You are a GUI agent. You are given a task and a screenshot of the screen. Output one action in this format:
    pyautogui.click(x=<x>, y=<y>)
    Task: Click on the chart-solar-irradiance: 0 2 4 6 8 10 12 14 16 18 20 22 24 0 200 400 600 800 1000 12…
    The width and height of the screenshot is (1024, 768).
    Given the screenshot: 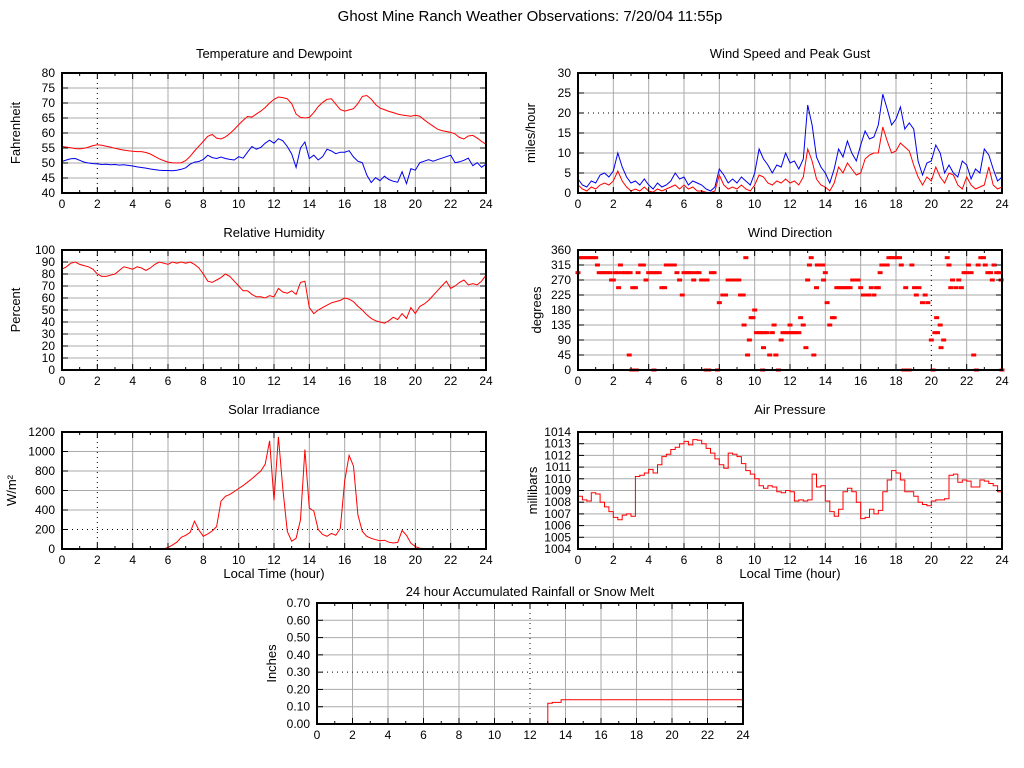 What is the action you would take?
    pyautogui.click(x=256, y=490)
    